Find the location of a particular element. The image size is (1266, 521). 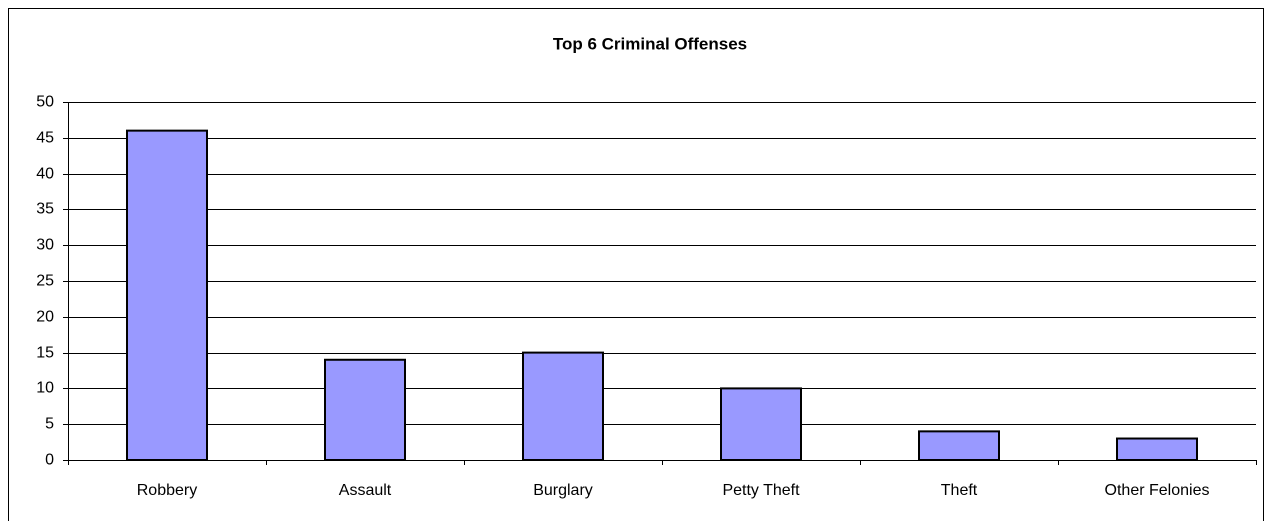

y-tick-label: 30 is located at coordinates (45, 245).